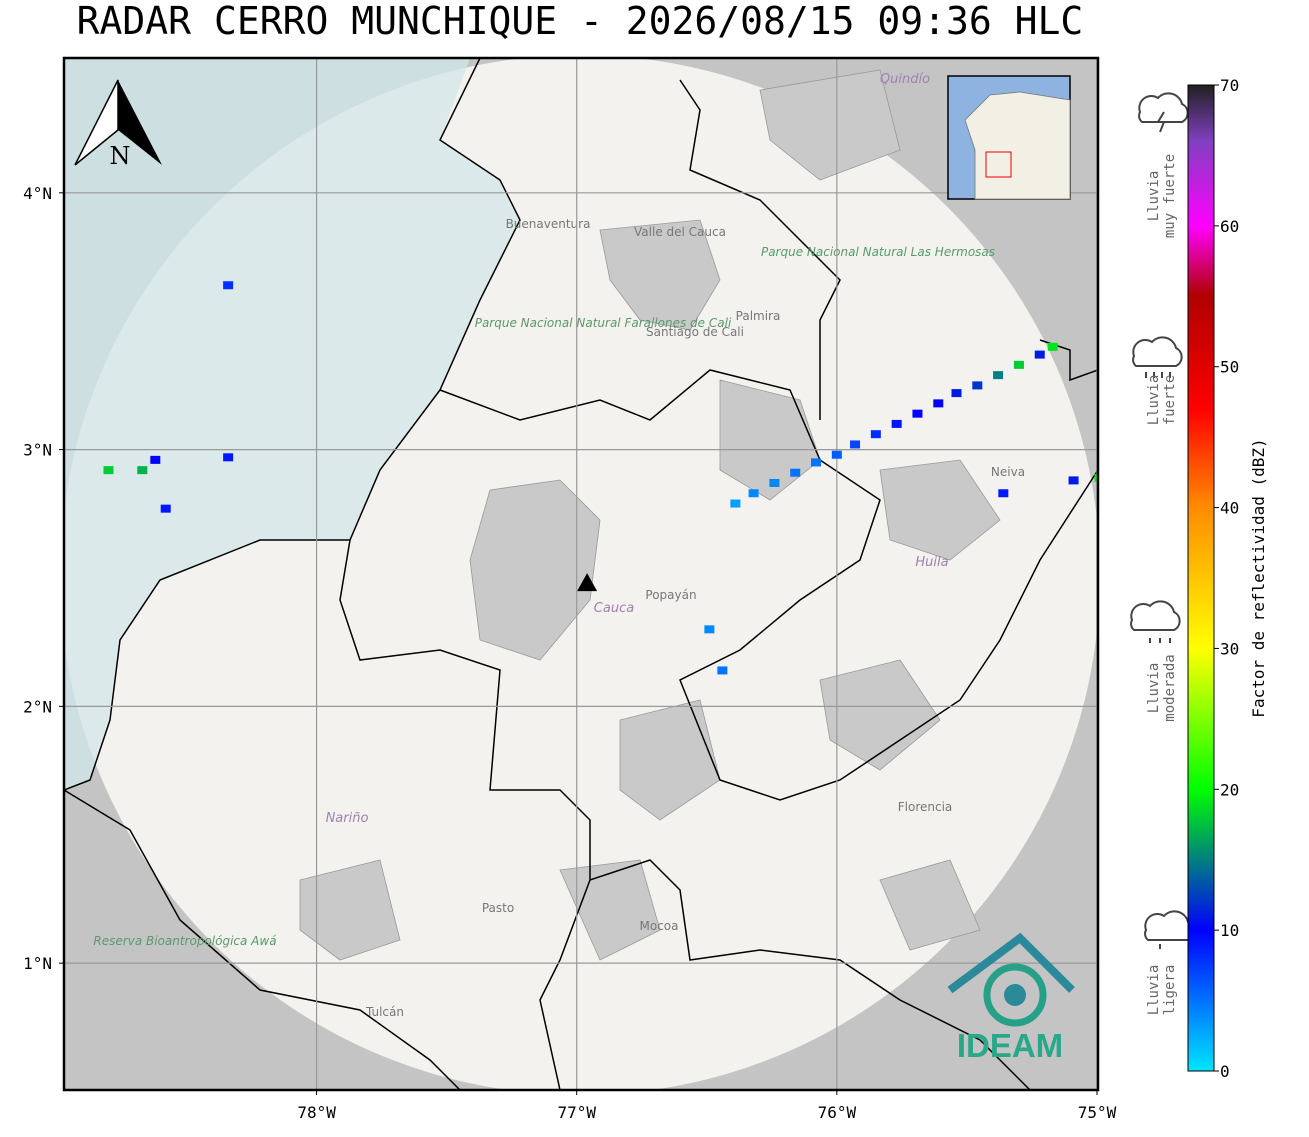 This screenshot has width=1309, height=1137. I want to click on x-tick-label: 78°W, so click(316, 1112).